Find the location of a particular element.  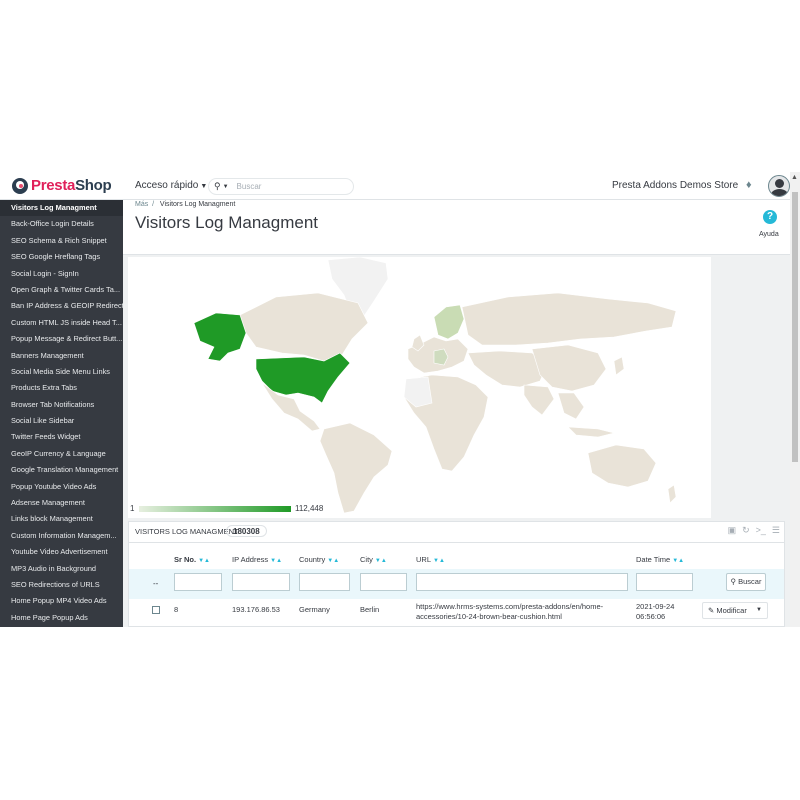

scroll-up-icon: ▲ is located at coordinates (794, 177).